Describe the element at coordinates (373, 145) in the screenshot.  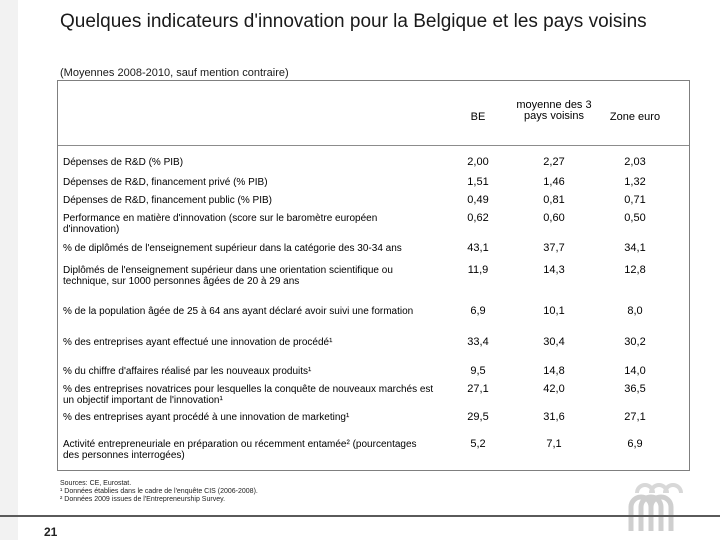
I see `header-divider` at that location.